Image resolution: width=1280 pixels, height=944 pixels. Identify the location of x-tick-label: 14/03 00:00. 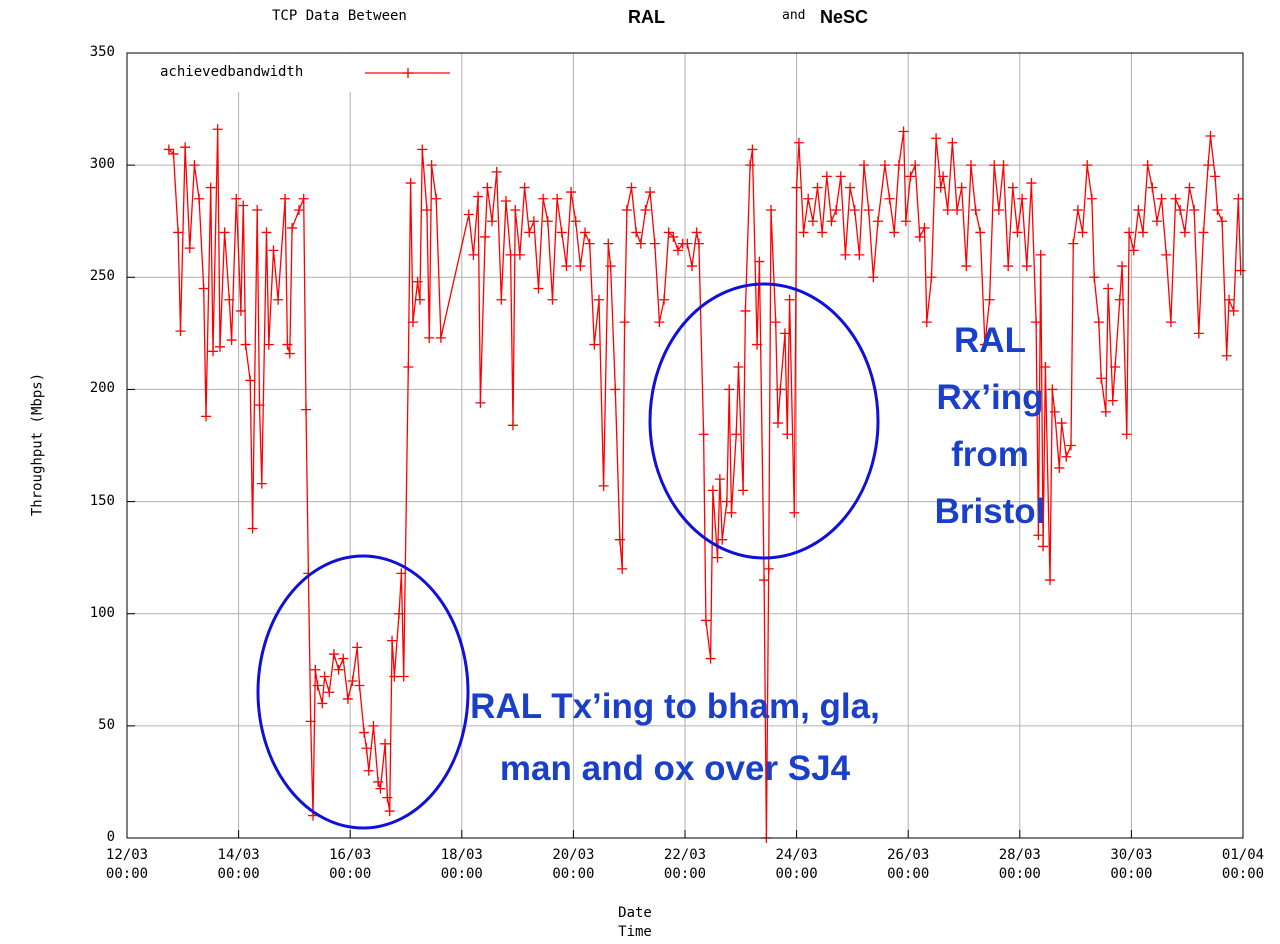
(238, 864).